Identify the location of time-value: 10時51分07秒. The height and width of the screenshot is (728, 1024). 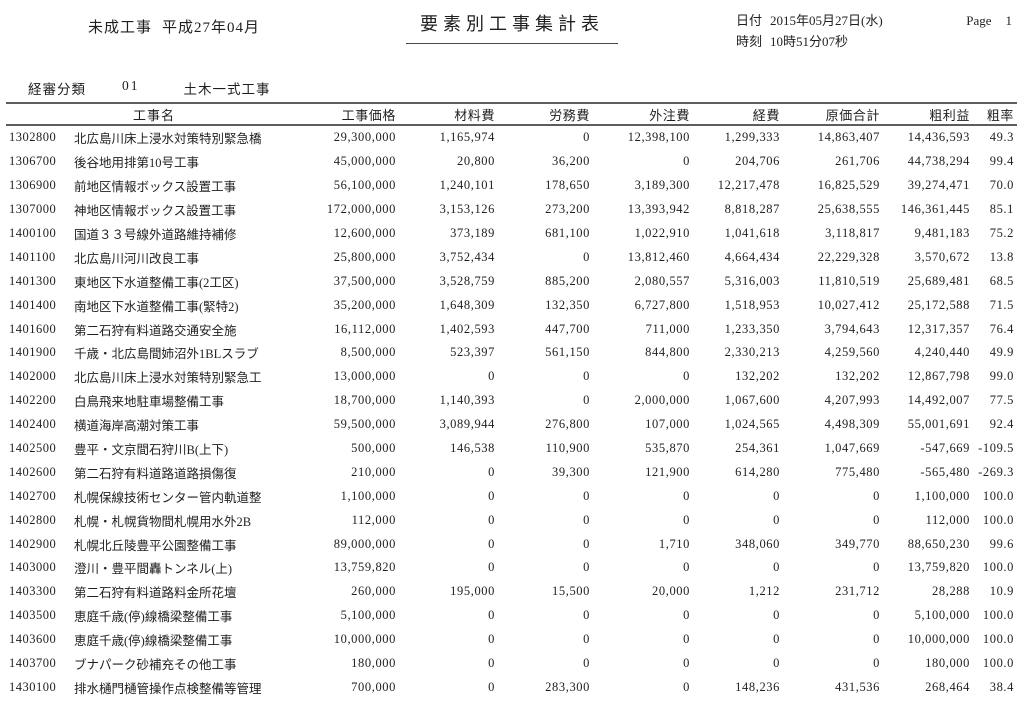
(809, 41).